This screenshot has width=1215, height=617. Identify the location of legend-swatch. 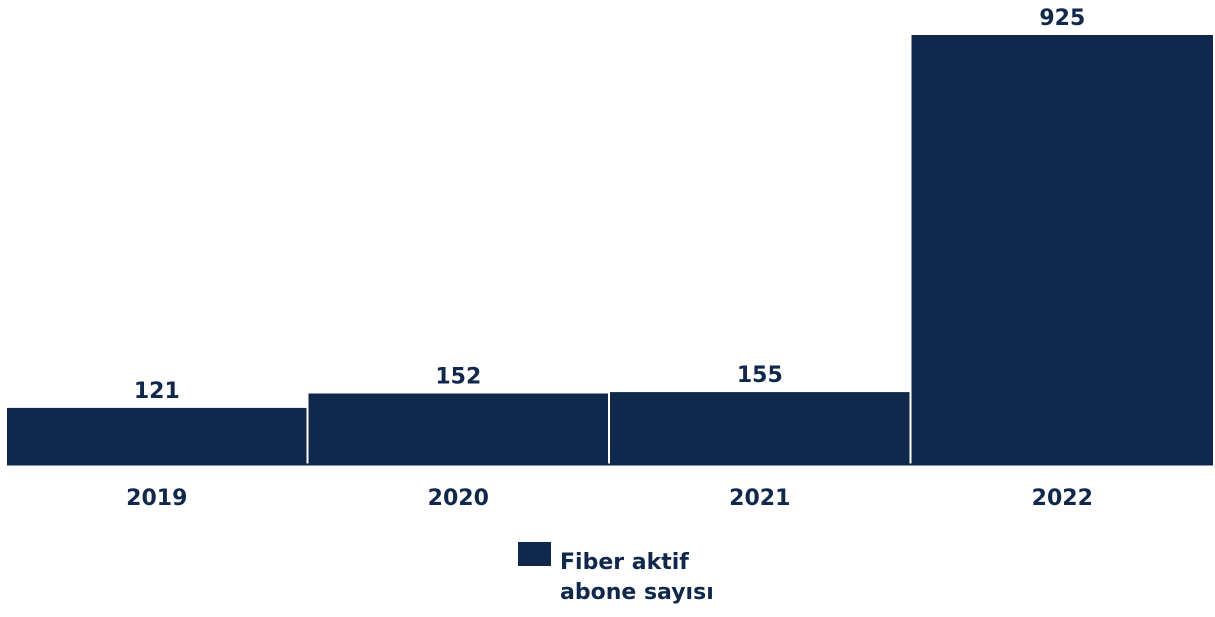
(534, 554).